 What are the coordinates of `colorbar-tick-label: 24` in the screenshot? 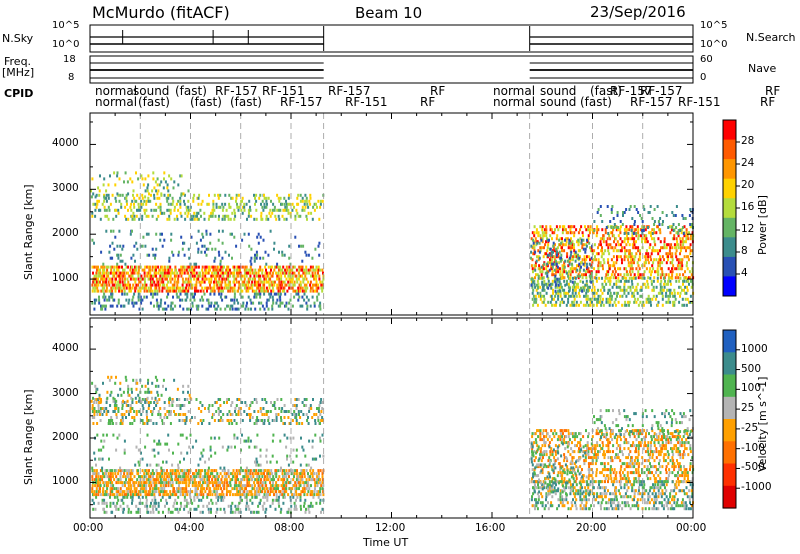 It's located at (748, 163).